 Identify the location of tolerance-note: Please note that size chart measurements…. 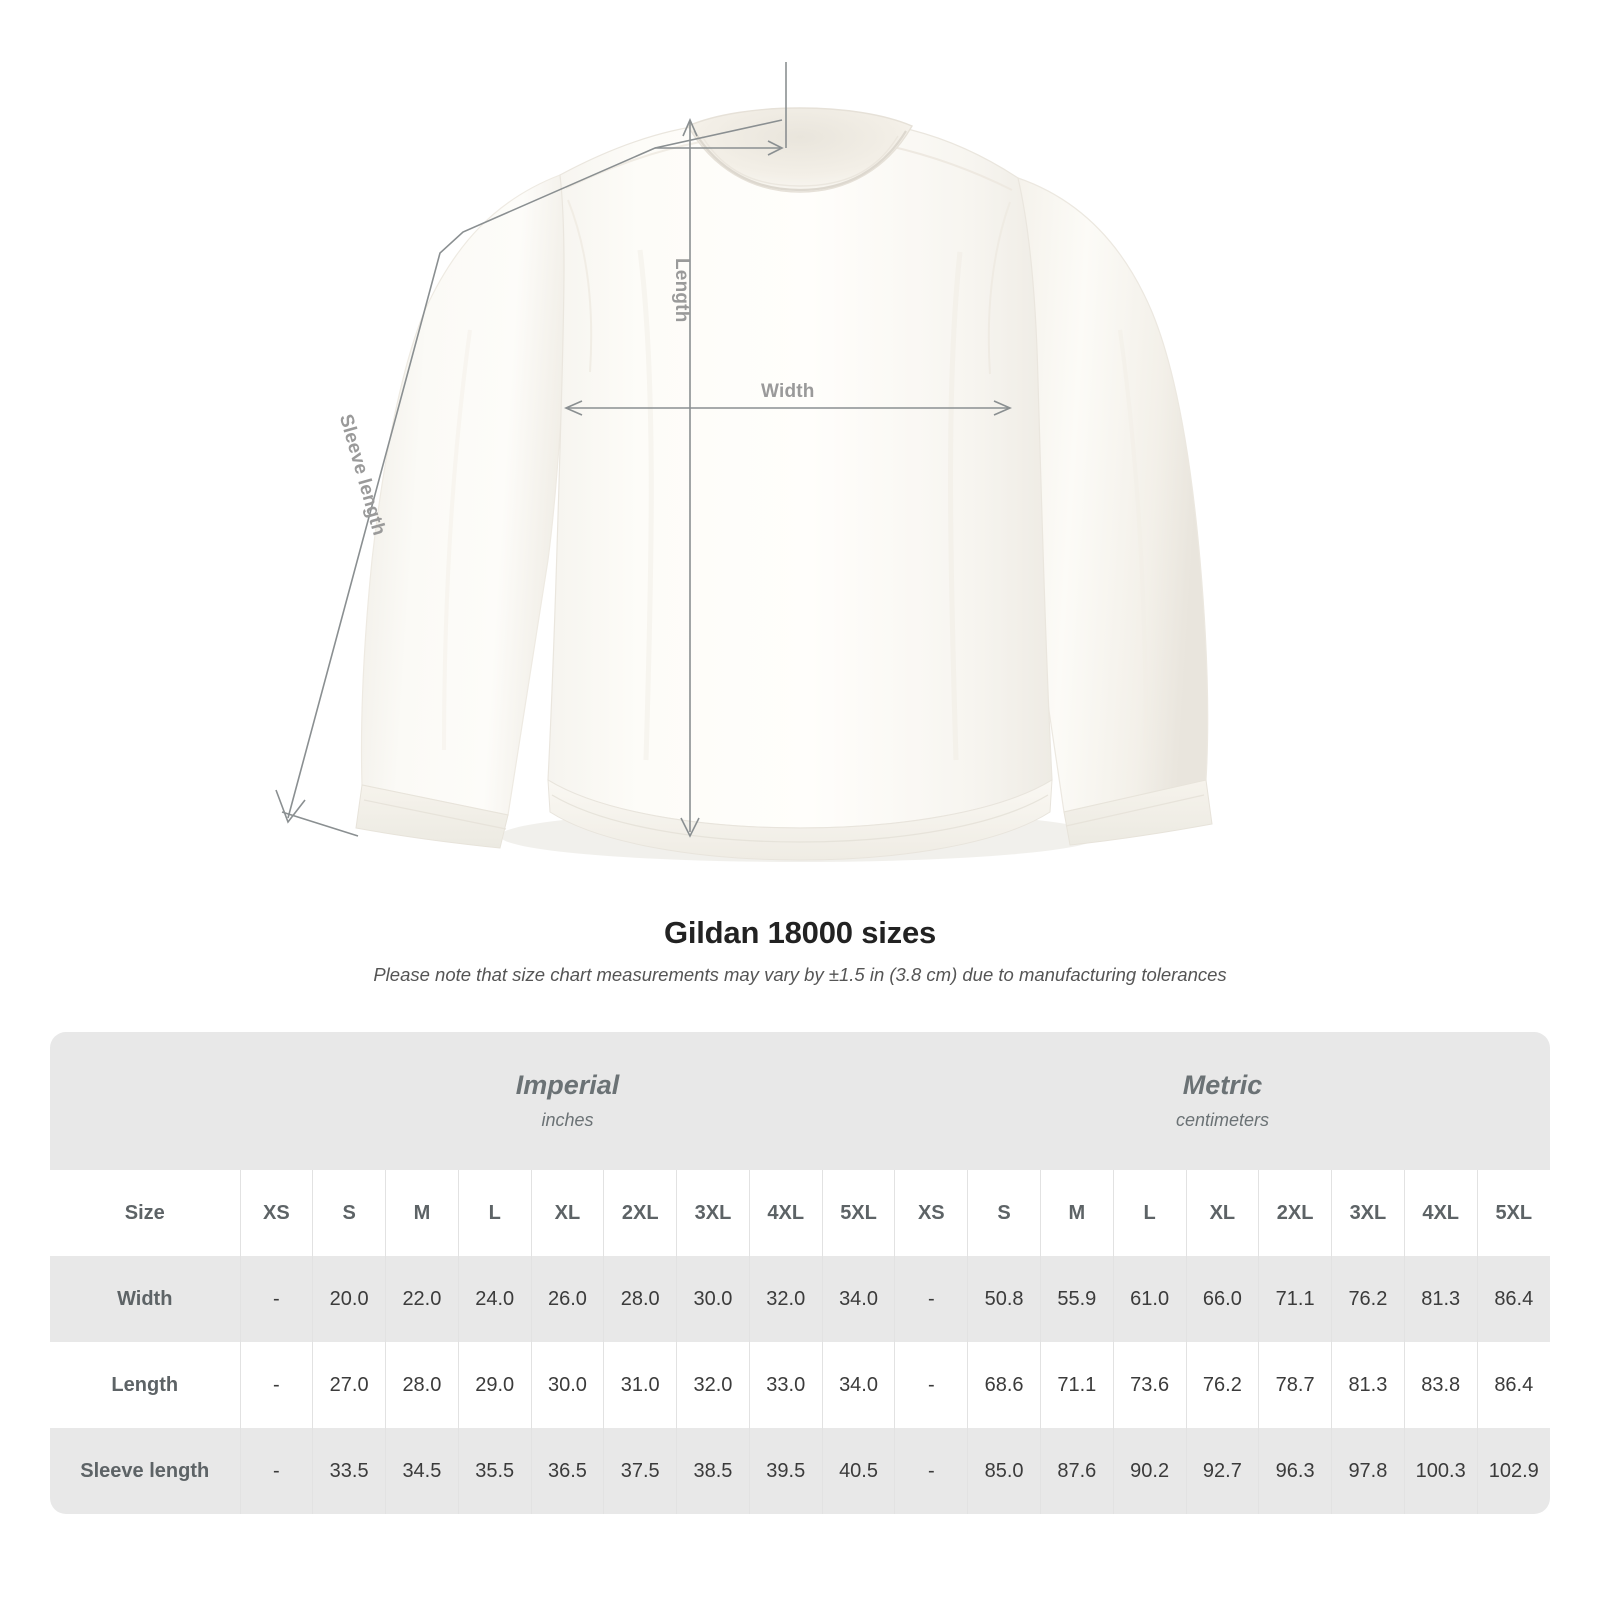
(800, 974).